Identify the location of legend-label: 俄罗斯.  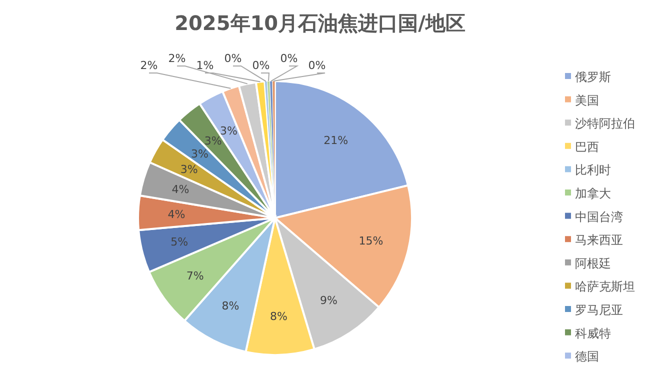
(593, 77).